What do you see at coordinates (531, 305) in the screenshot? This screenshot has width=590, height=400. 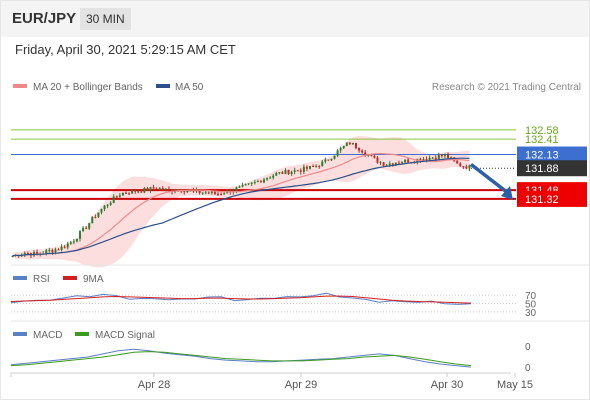 I see `rsi-ref-label: 50` at bounding box center [531, 305].